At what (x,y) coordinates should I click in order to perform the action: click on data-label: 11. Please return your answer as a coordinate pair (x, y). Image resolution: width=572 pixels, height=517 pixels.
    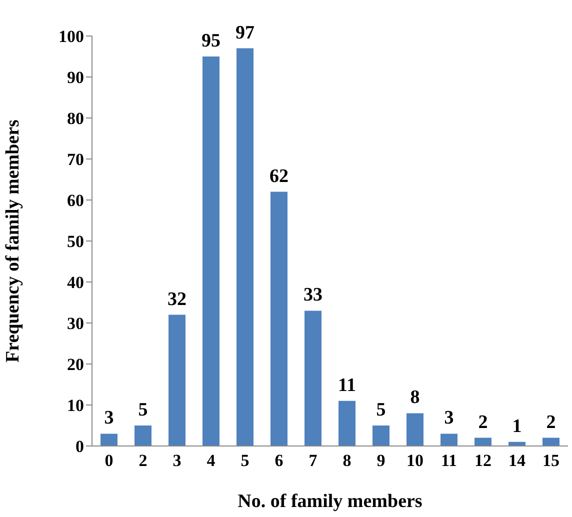
    Looking at the image, I should click on (347, 385).